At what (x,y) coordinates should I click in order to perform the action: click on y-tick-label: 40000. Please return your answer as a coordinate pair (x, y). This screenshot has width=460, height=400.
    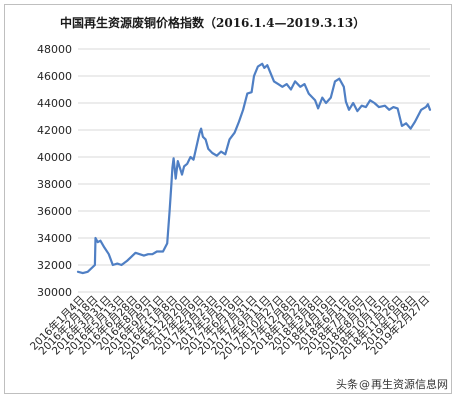
    Looking at the image, I should click on (54, 157).